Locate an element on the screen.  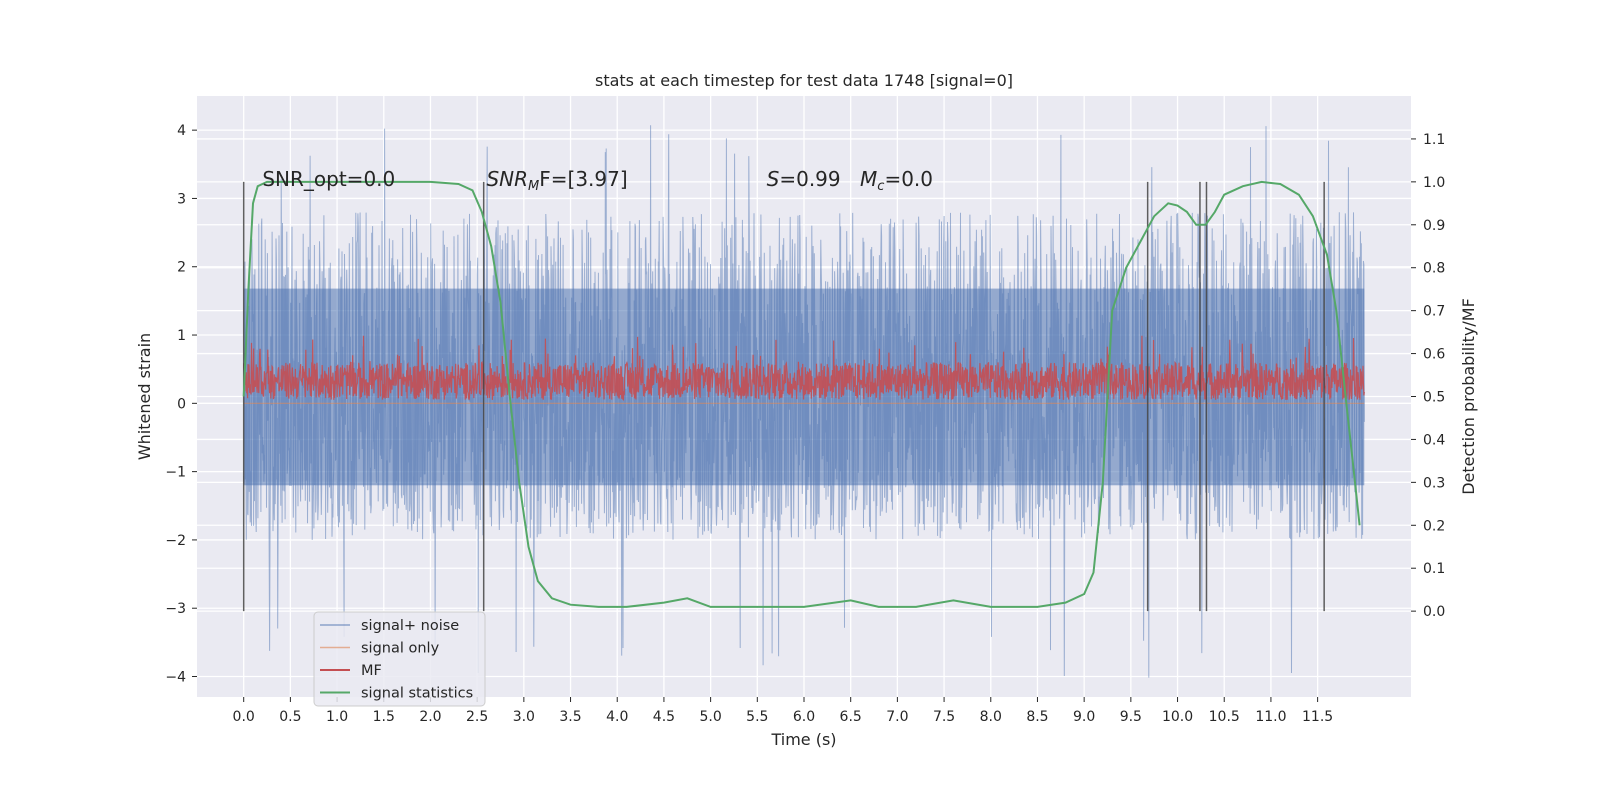
y-right-tick-label: 0.0 is located at coordinates (1434, 612).